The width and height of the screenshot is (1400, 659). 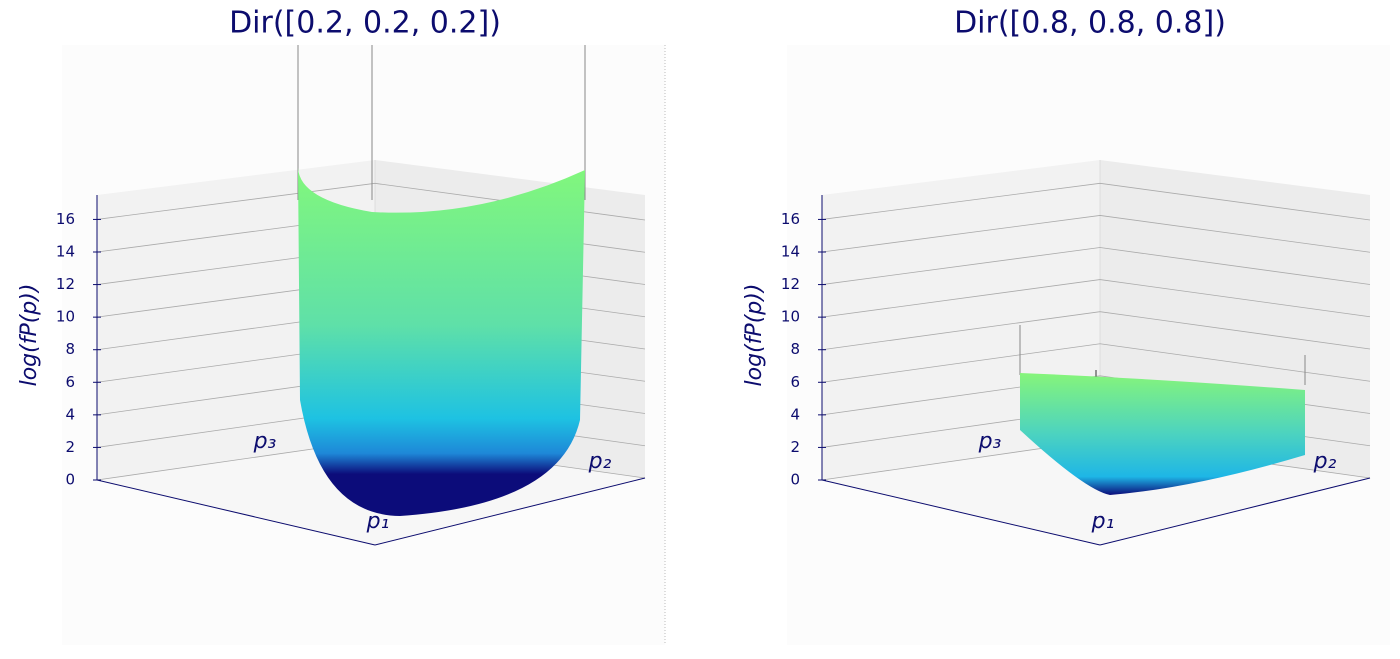 I want to click on chart-title: Dir([0.8, 0.8, 0.8]), so click(x=1090, y=23).